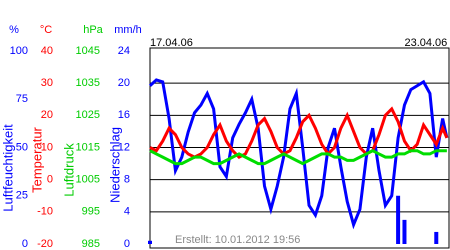 The width and height of the screenshot is (450, 250). I want to click on y-tick-label: 1005, so click(88, 180).